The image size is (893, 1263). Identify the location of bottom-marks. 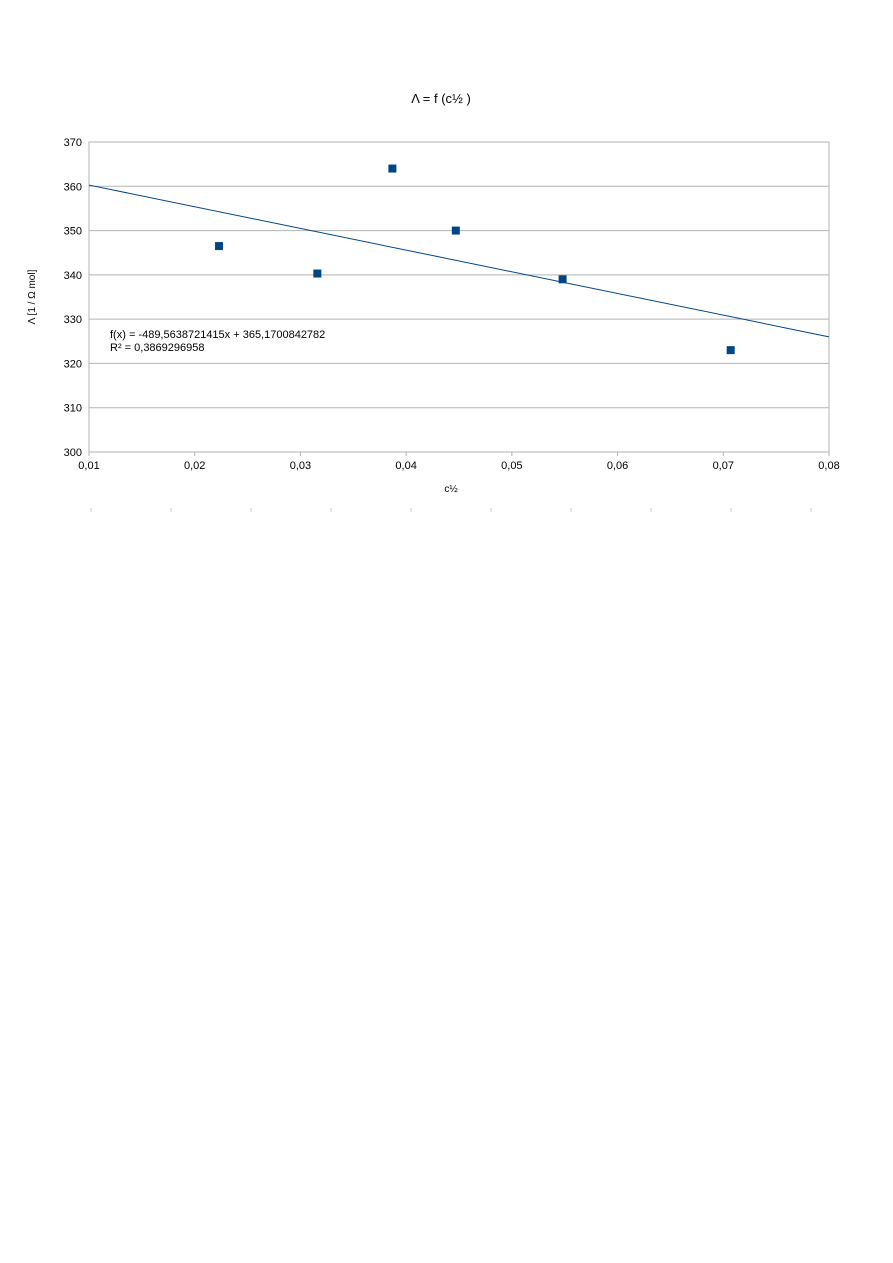
(451, 510).